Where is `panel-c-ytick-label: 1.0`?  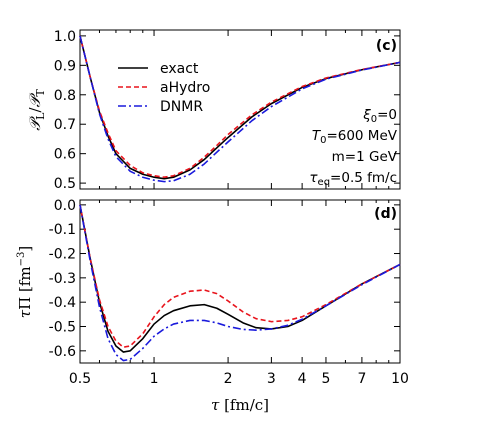 panel-c-ytick-label: 1.0 is located at coordinates (65, 37).